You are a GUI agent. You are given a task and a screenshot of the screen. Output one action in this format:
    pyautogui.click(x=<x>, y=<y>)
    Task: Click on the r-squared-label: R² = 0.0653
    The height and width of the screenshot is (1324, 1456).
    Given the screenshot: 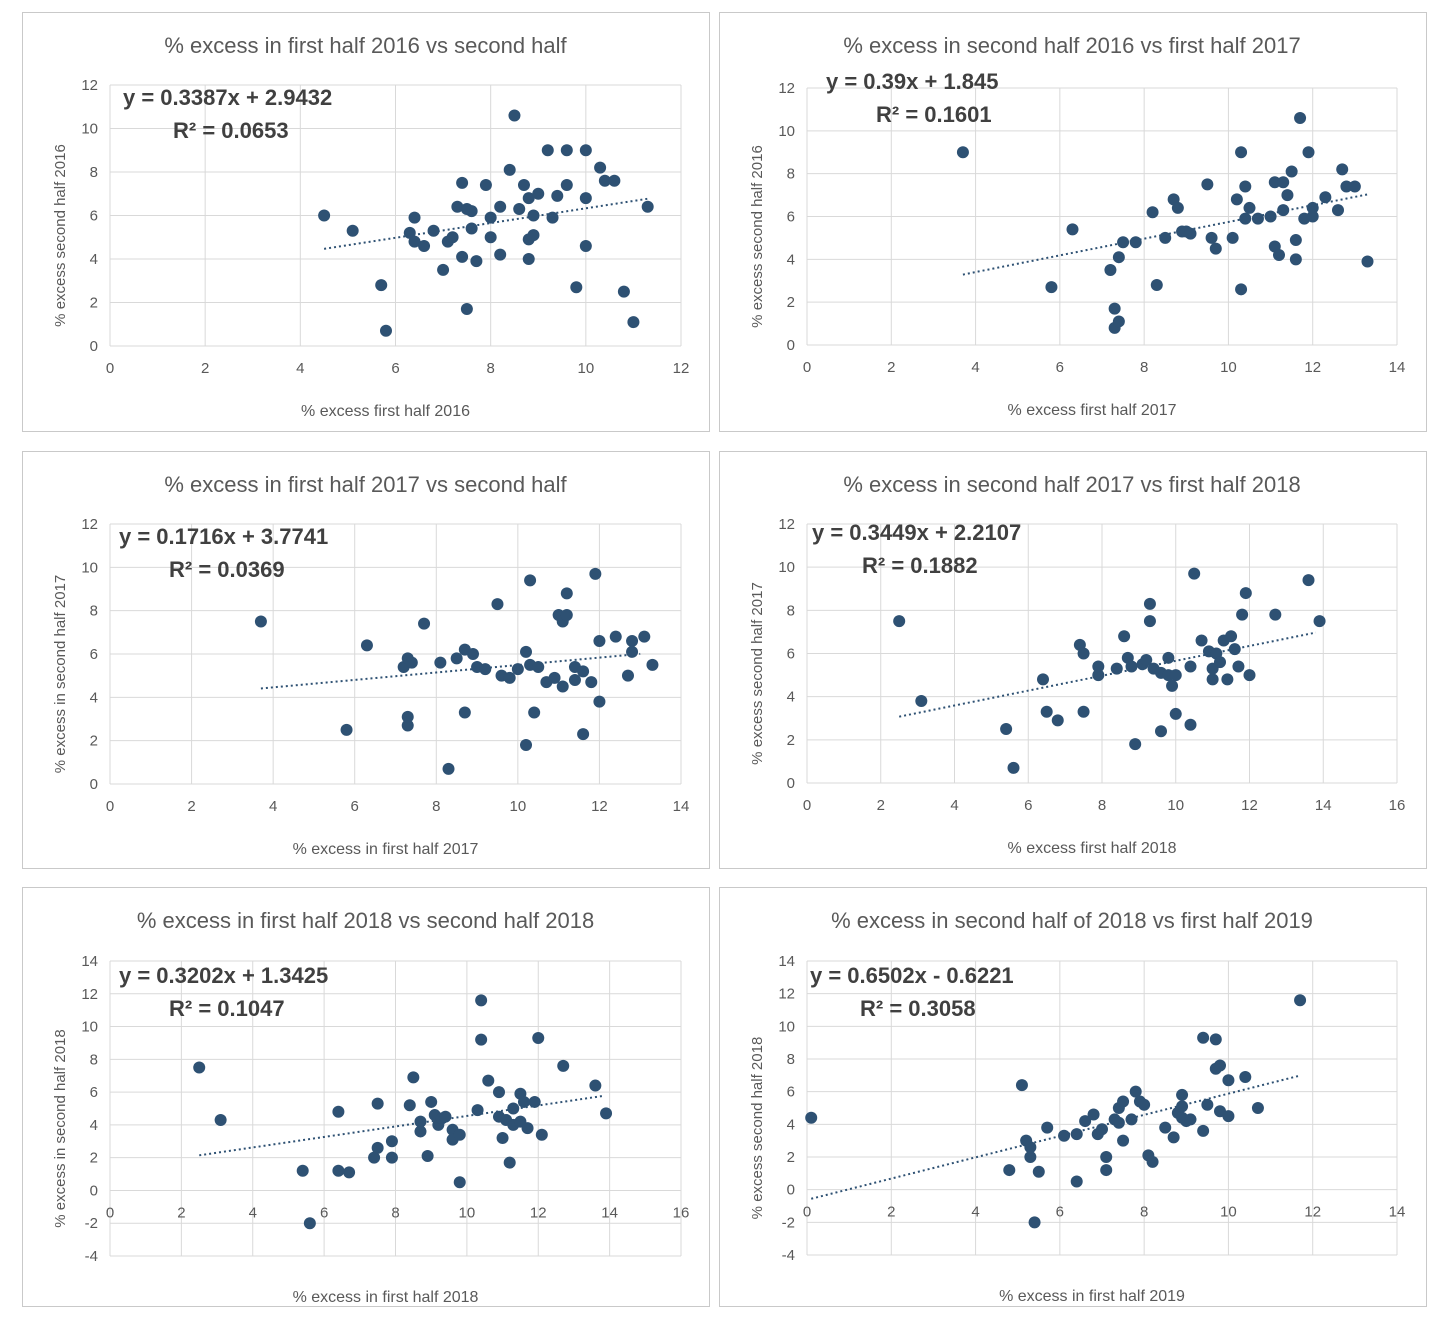 What is the action you would take?
    pyautogui.click(x=231, y=130)
    